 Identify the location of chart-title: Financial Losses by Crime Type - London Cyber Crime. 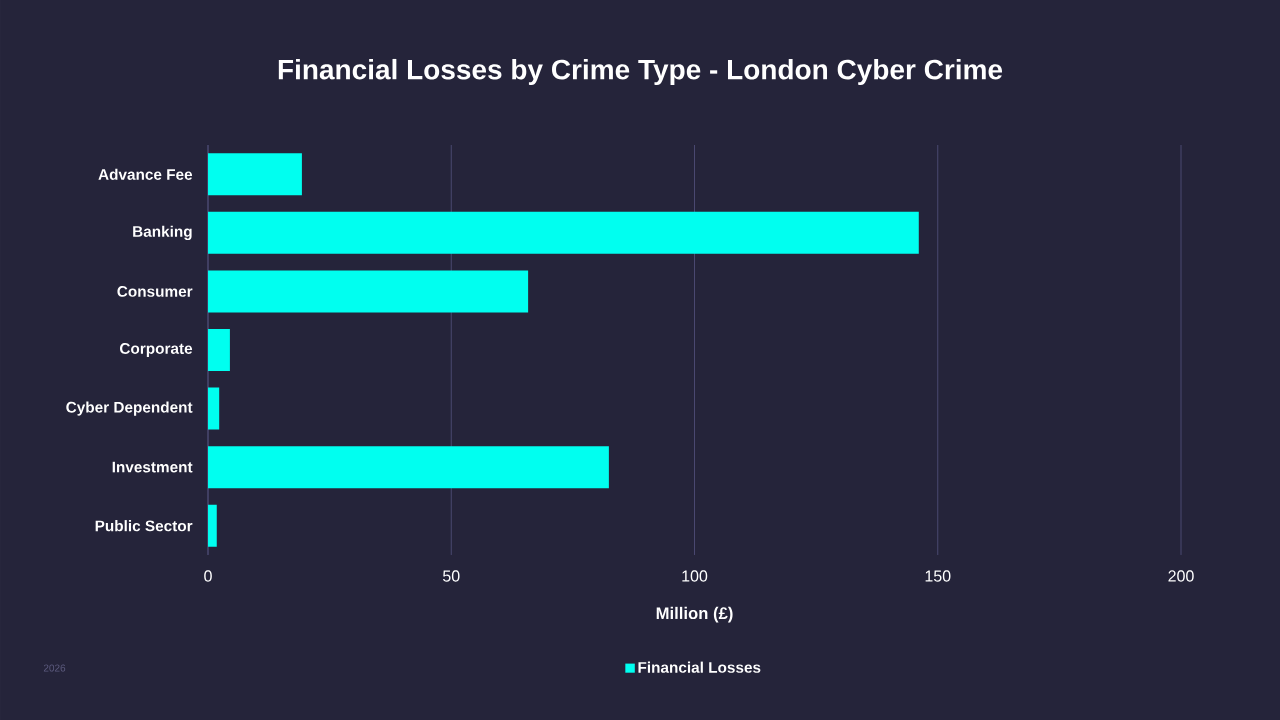
(640, 72).